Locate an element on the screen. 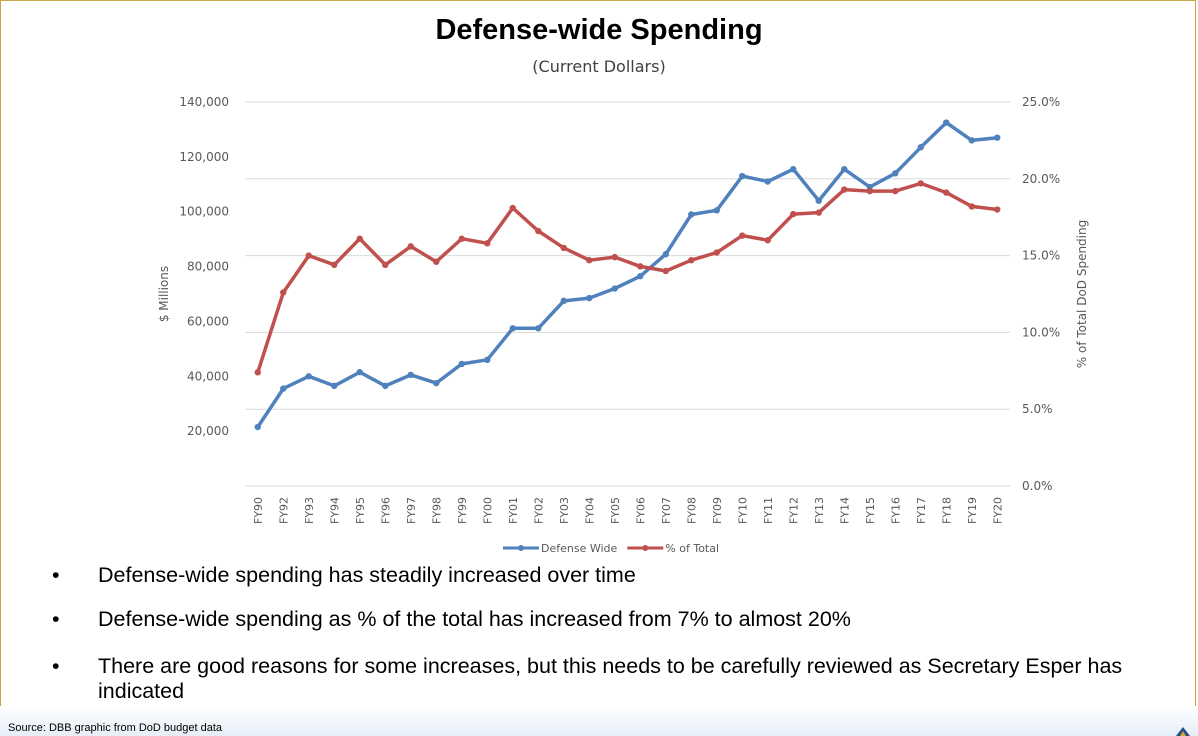  y-left-tick-label: 60,000 is located at coordinates (208, 321).